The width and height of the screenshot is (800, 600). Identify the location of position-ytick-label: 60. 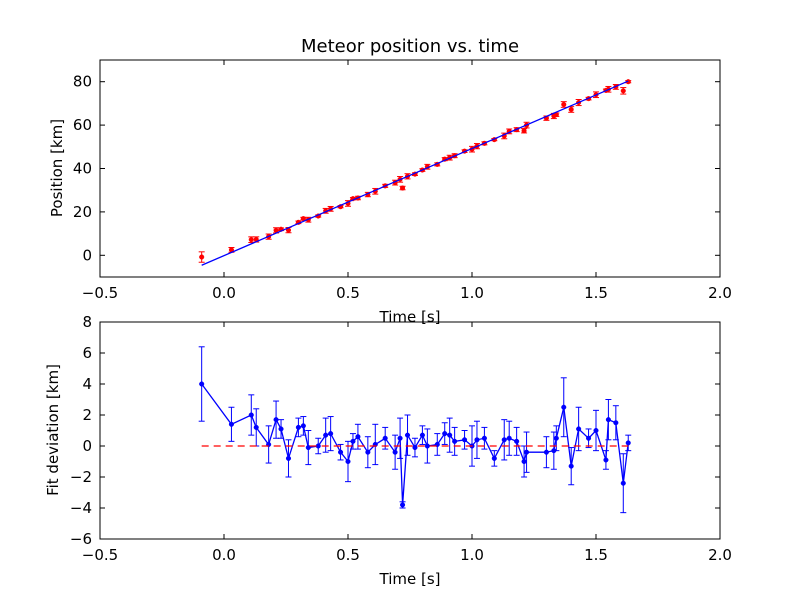
(82, 125).